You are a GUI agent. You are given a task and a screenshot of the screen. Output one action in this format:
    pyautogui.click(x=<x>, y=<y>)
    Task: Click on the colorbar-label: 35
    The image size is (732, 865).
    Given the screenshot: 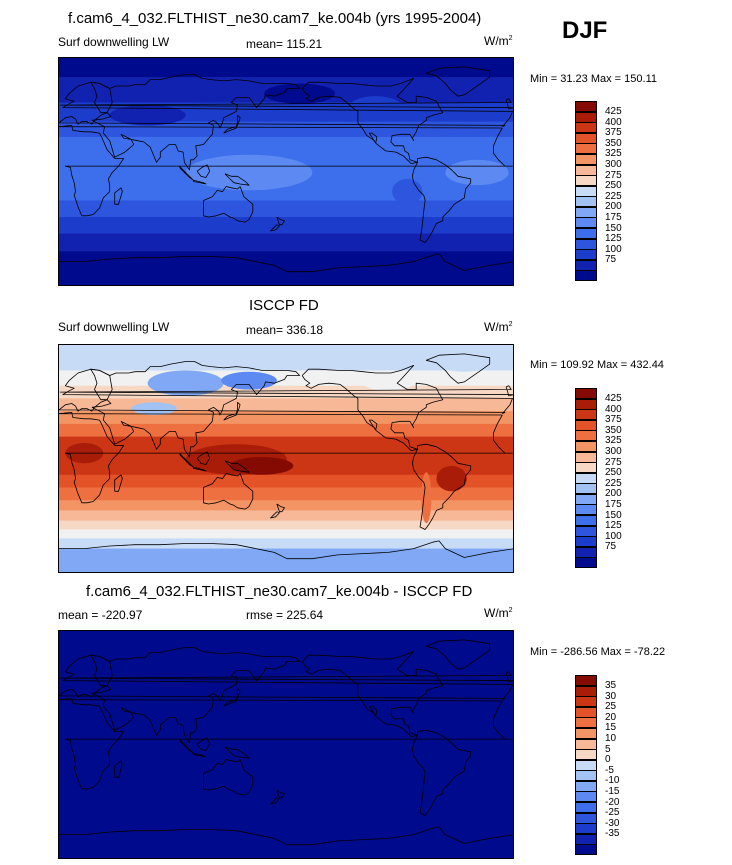 What is the action you would take?
    pyautogui.click(x=611, y=686)
    